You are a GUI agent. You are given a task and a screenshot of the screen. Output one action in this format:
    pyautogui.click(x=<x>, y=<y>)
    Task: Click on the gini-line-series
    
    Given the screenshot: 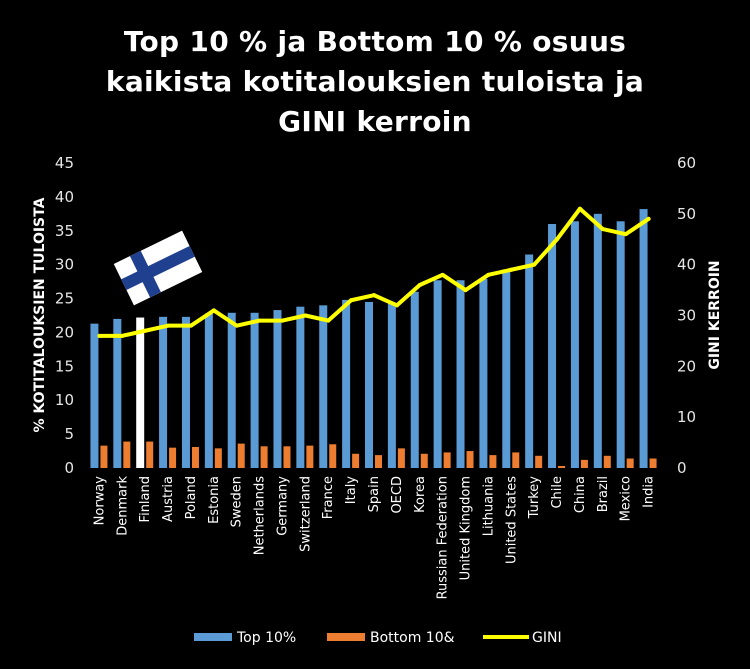 What is the action you would take?
    pyautogui.click(x=374, y=272)
    